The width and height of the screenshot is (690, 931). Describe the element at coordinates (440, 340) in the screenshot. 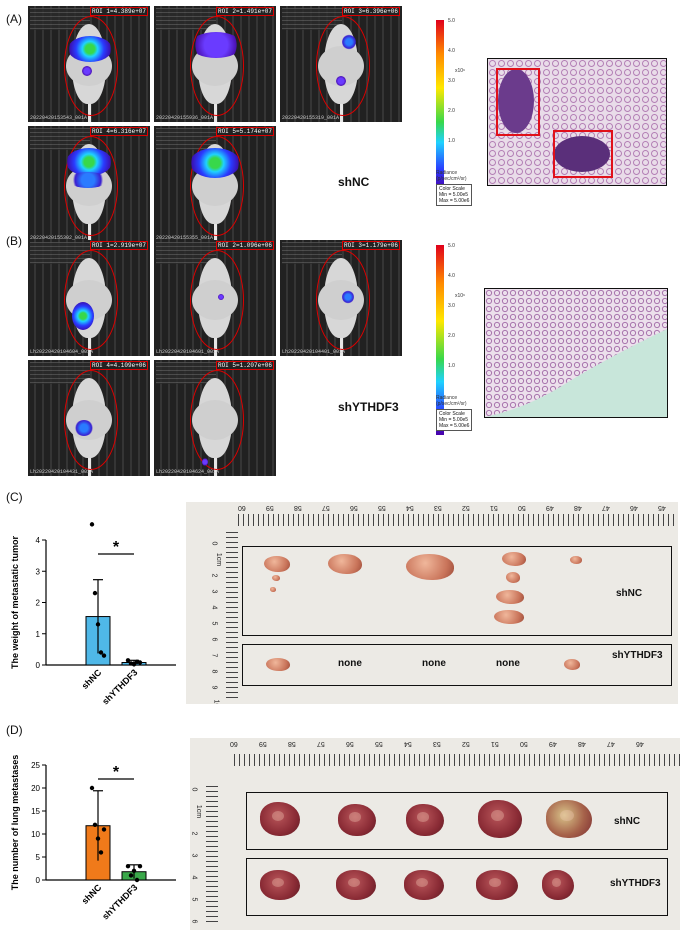

I see `panel-b-colorbar` at that location.